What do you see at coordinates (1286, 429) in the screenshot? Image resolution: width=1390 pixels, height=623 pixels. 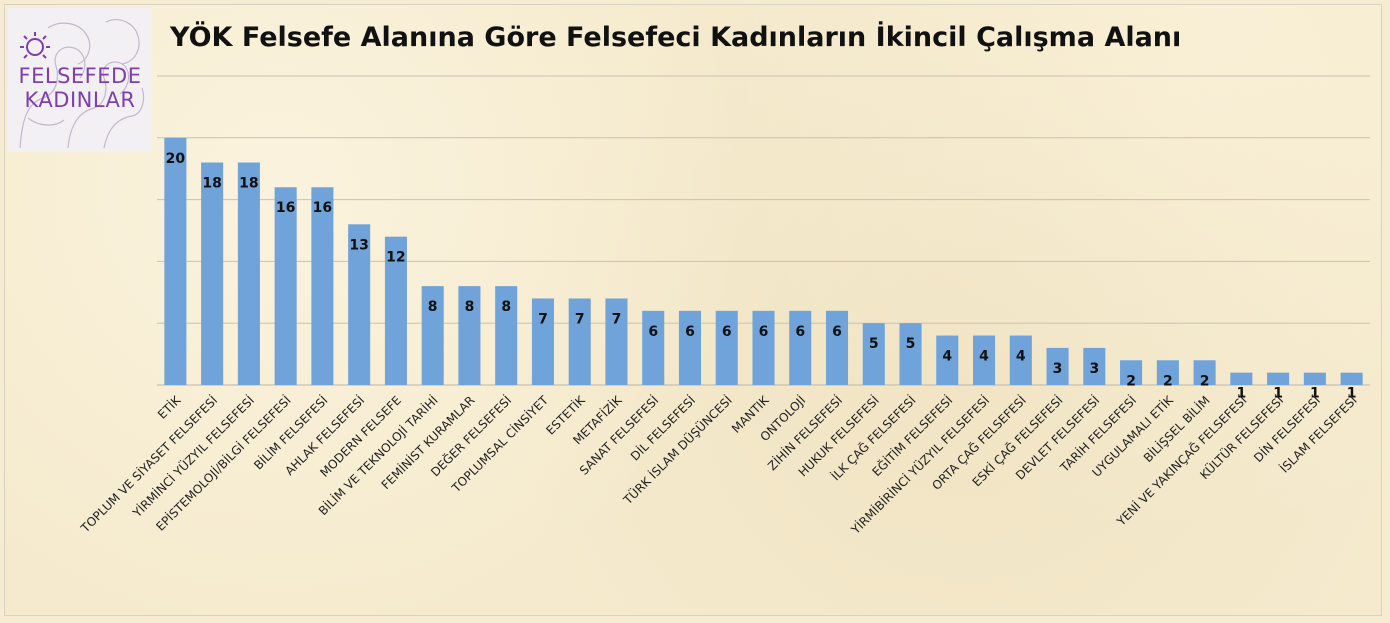 I see `category-label: DİN FELSEFESİ` at bounding box center [1286, 429].